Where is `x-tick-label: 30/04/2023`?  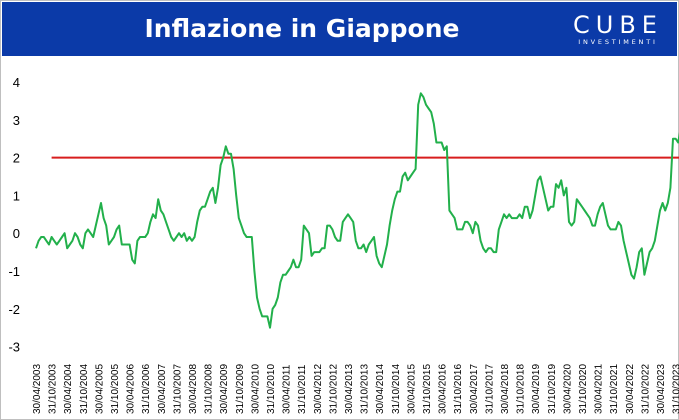
x-tick-label: 30/04/2023 is located at coordinates (661, 389).